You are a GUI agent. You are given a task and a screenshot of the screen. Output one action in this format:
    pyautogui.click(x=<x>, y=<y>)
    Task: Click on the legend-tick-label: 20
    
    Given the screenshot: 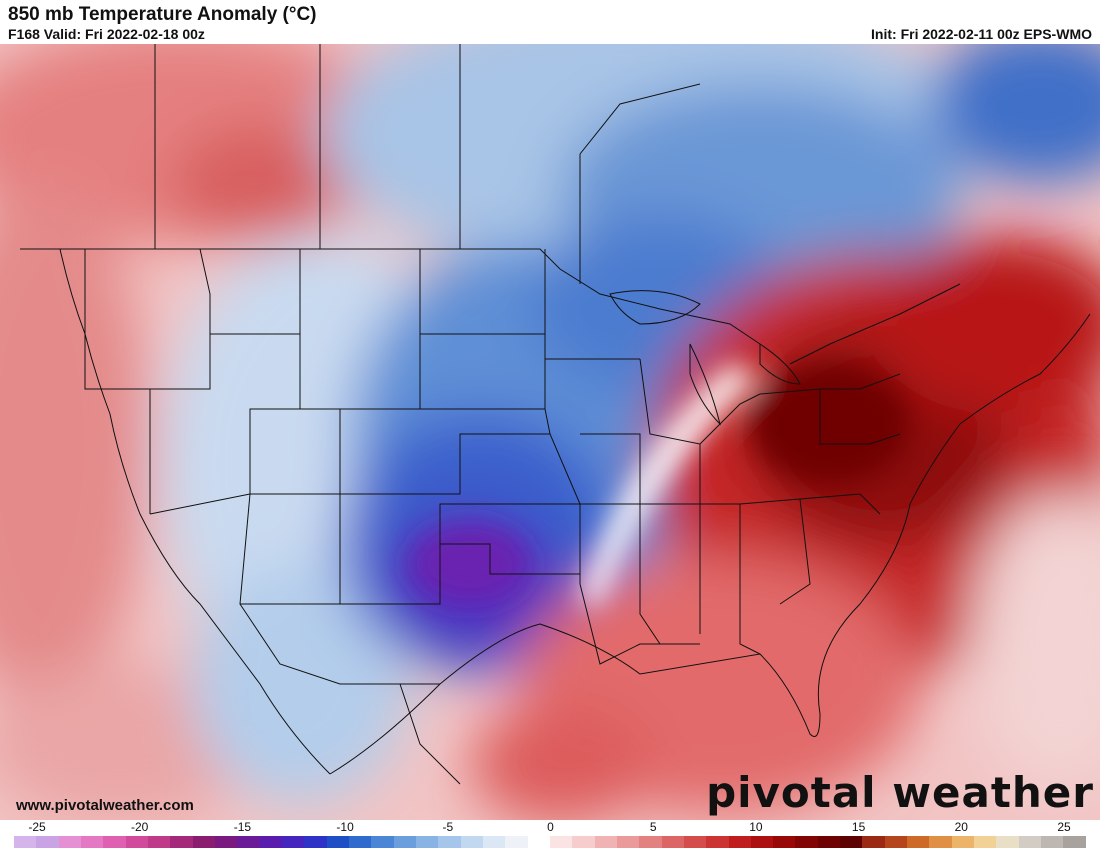 What is the action you would take?
    pyautogui.click(x=961, y=827)
    